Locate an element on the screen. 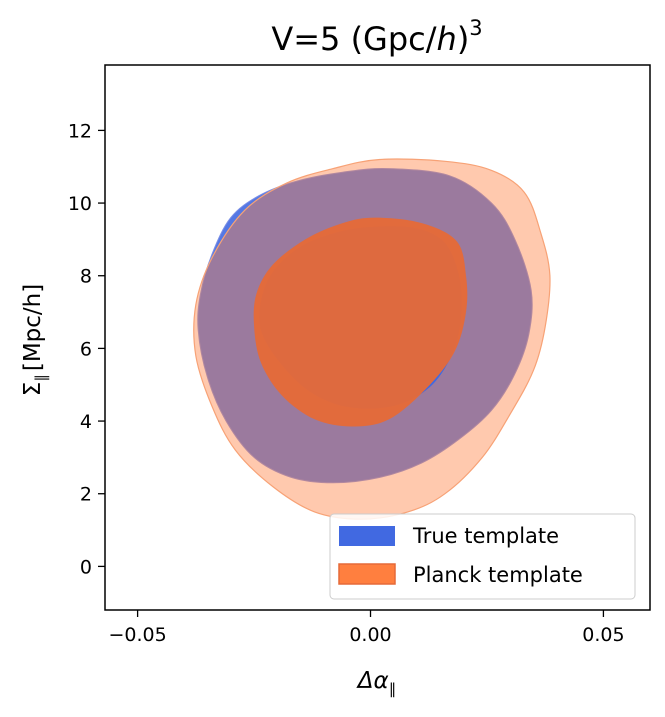 The width and height of the screenshot is (665, 717). y-tick-label: 0 is located at coordinates (86, 567).